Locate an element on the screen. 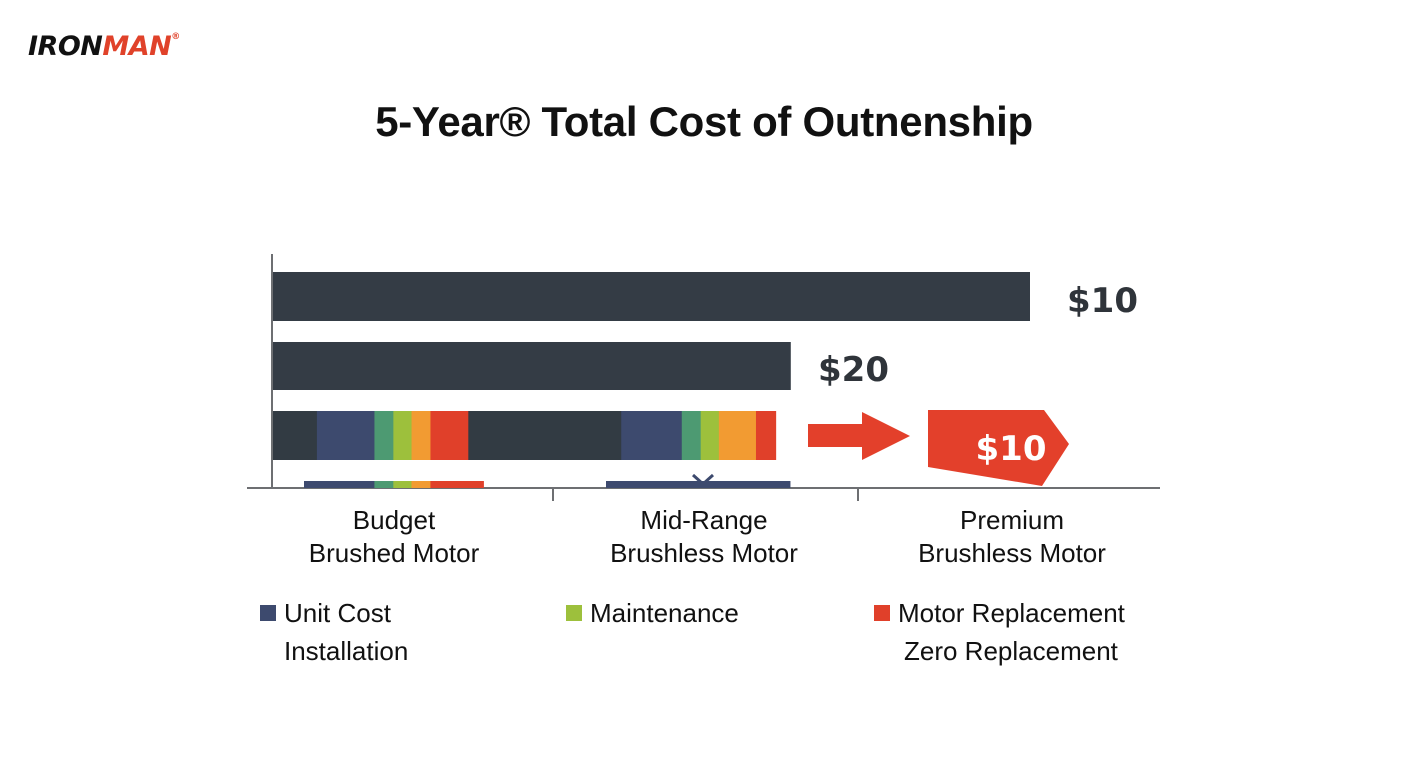 This screenshot has width=1408, height=768. mid-range-marker-icon is located at coordinates (703, 480).